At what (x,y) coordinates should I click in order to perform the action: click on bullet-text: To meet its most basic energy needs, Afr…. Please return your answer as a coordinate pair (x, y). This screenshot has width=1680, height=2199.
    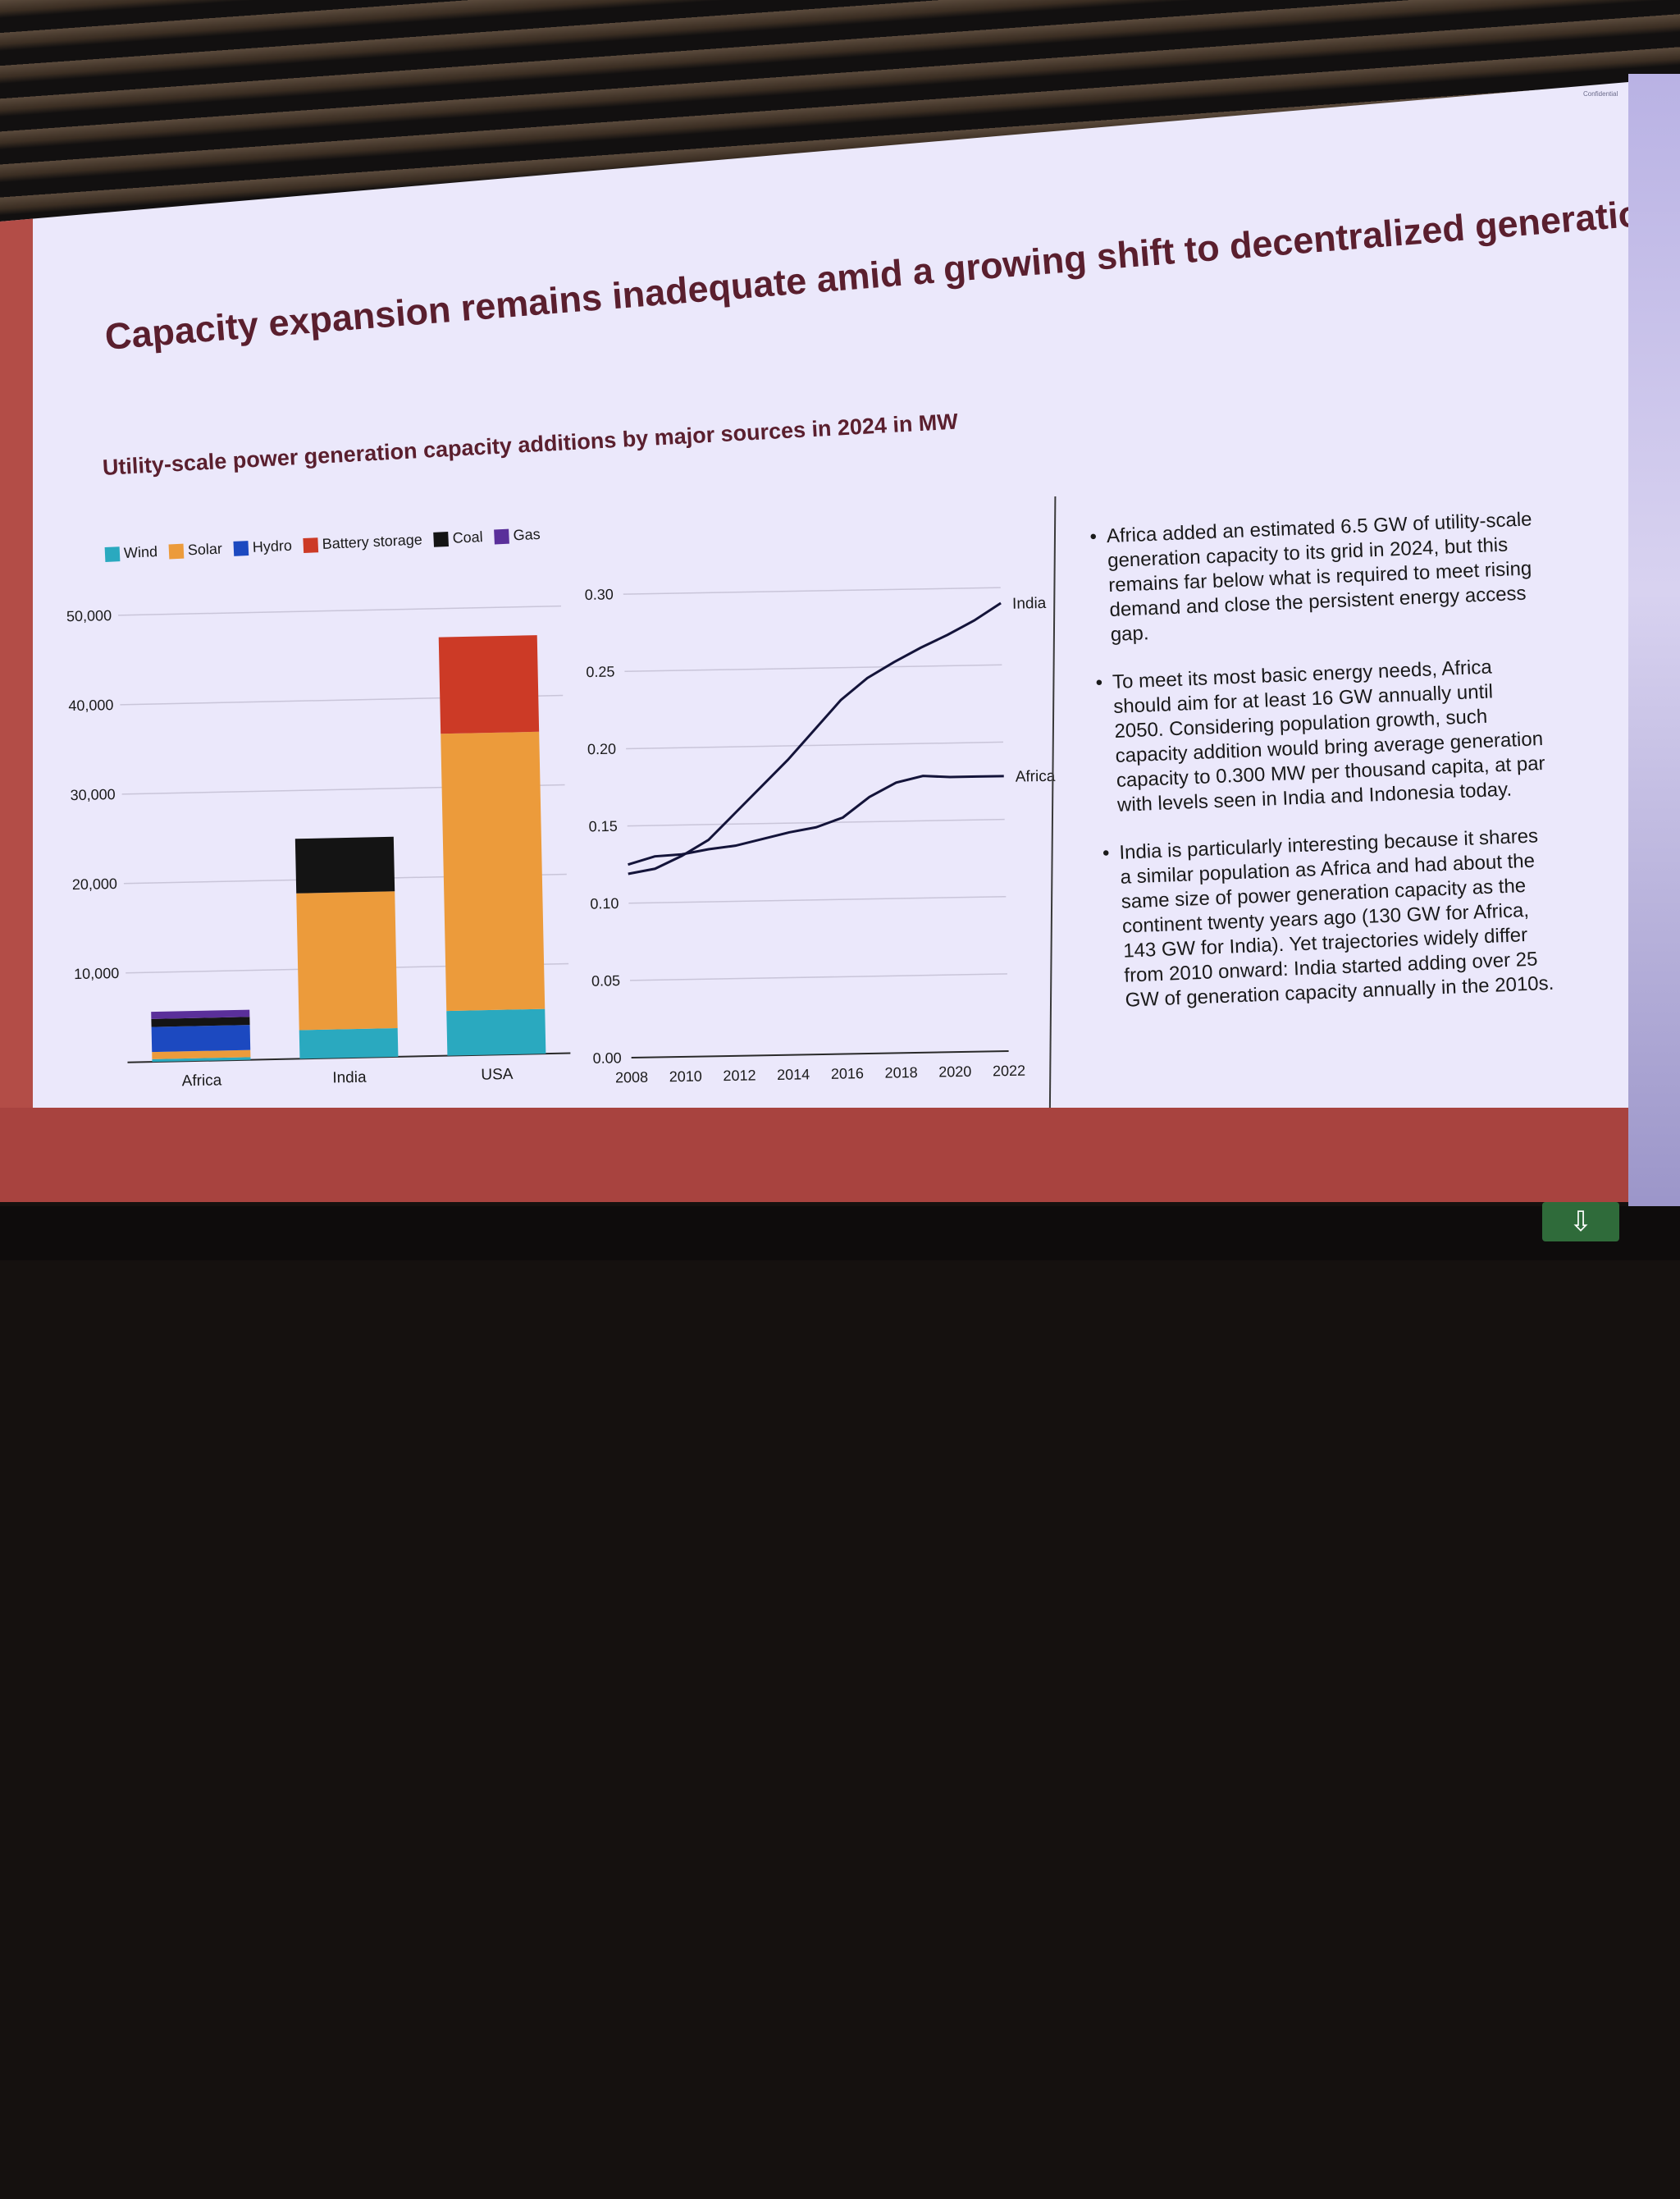
    Looking at the image, I should click on (1329, 736).